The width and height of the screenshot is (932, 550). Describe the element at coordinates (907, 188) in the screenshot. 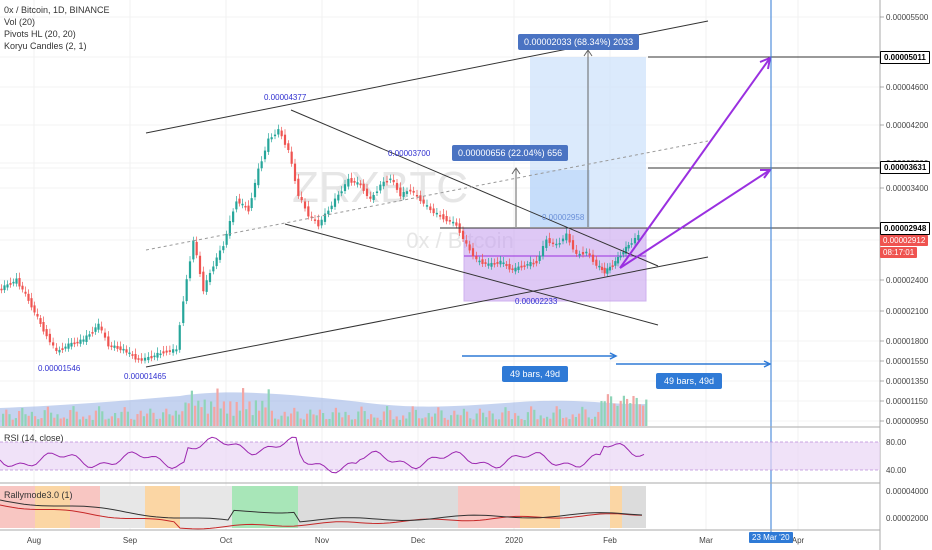

I see `price-tick: 0.00003400` at that location.